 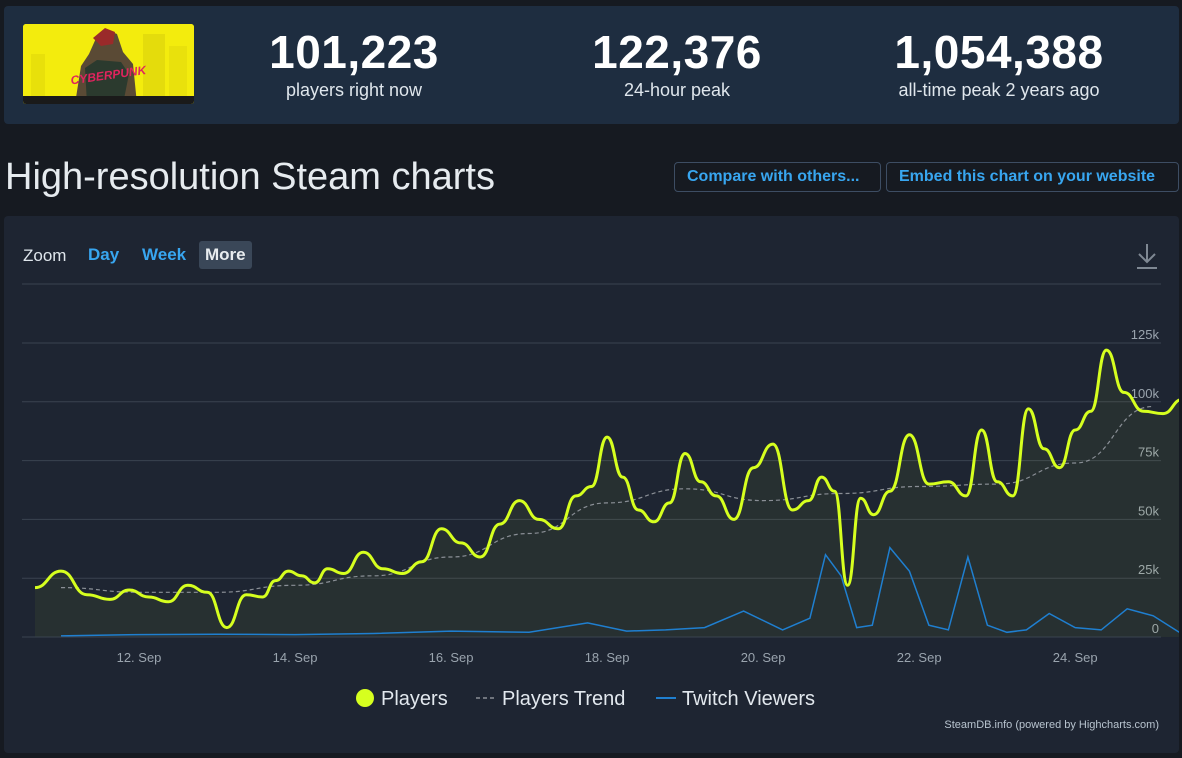 I want to click on zoom-label: Zoom, so click(x=45, y=255).